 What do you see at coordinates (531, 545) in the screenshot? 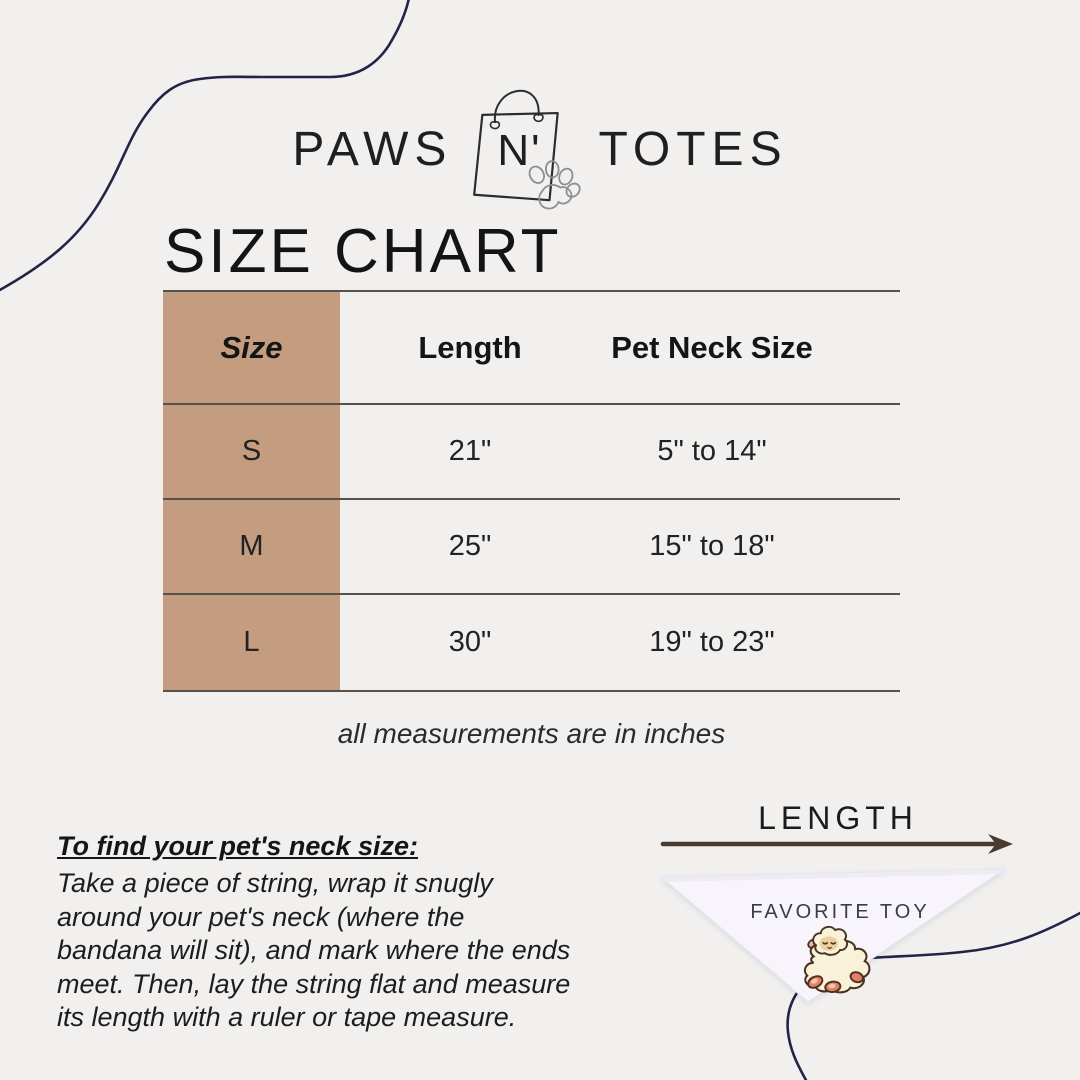
I see `table-row: M 25" 15" to 18"` at bounding box center [531, 545].